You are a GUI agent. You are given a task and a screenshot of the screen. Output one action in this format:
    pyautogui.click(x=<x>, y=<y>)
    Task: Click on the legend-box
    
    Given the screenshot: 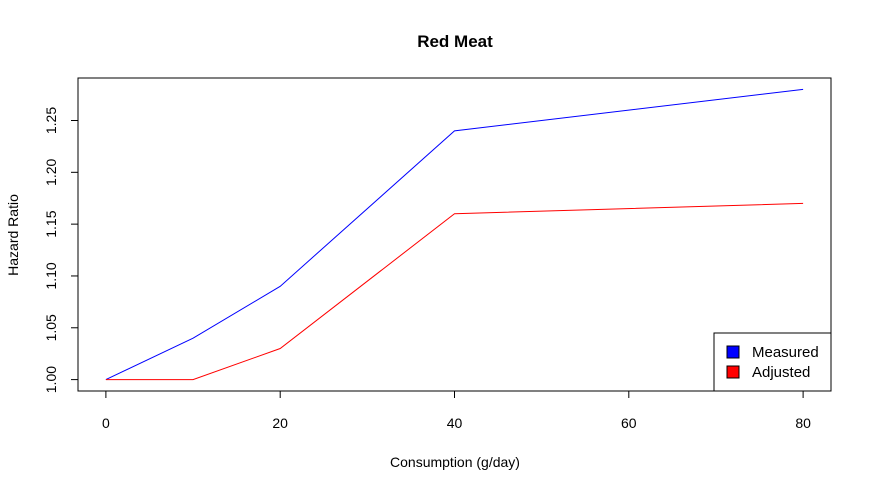 What is the action you would take?
    pyautogui.click(x=772, y=362)
    